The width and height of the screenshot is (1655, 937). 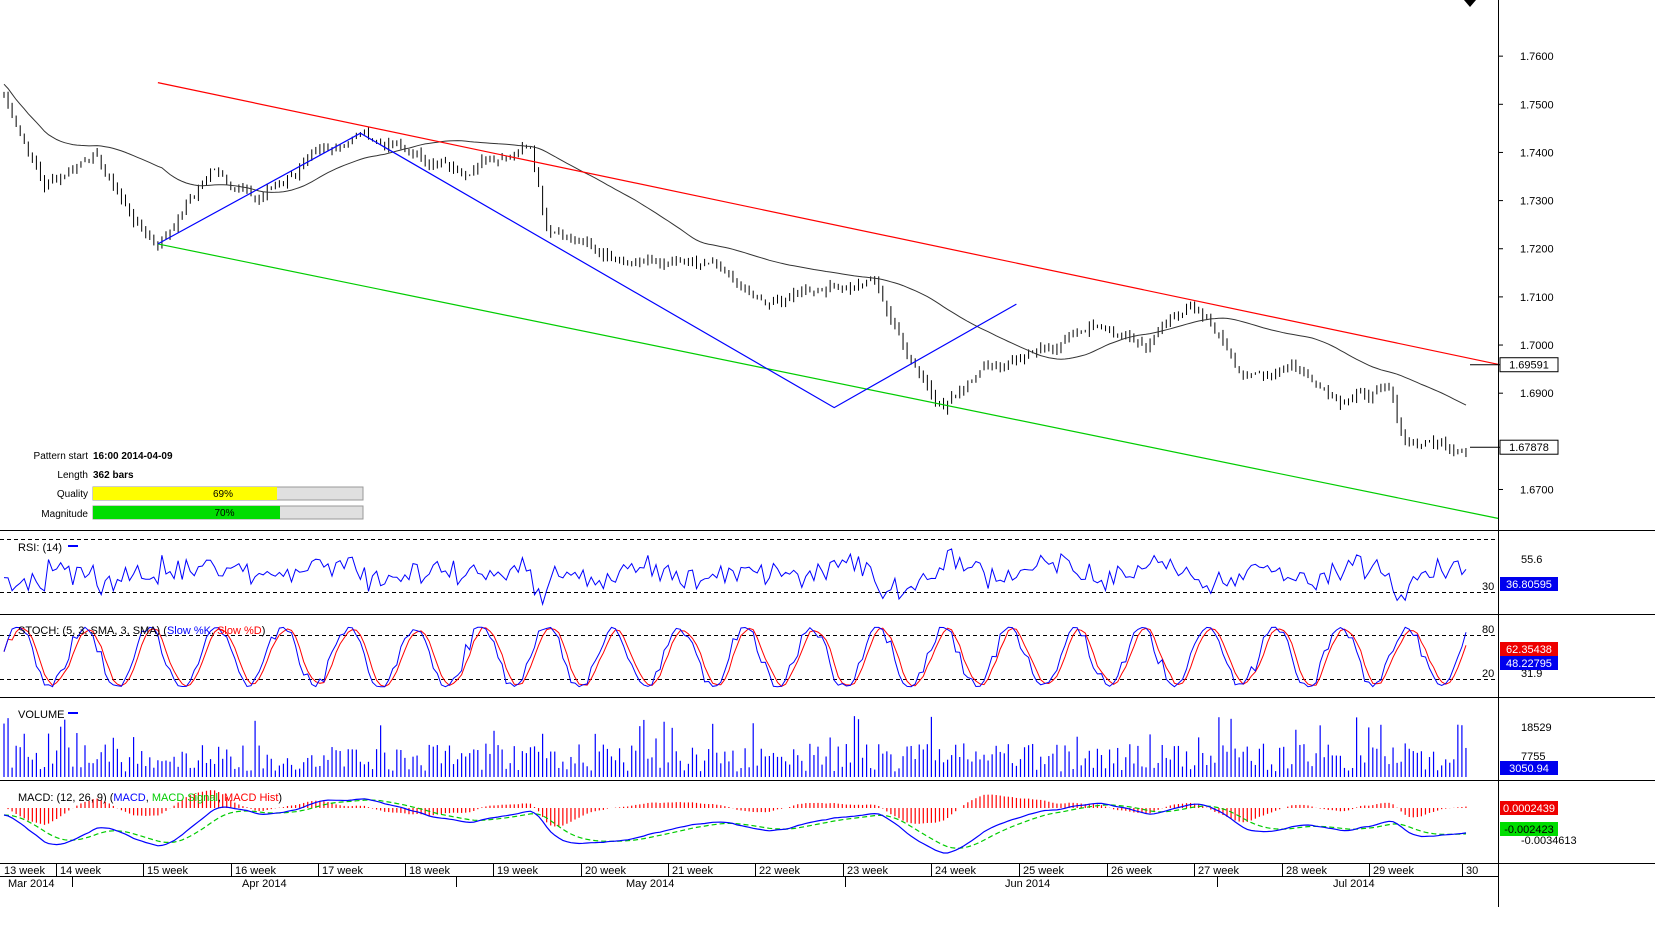 What do you see at coordinates (1529, 448) in the screenshot?
I see `last-price-badge-text: 1.67878` at bounding box center [1529, 448].